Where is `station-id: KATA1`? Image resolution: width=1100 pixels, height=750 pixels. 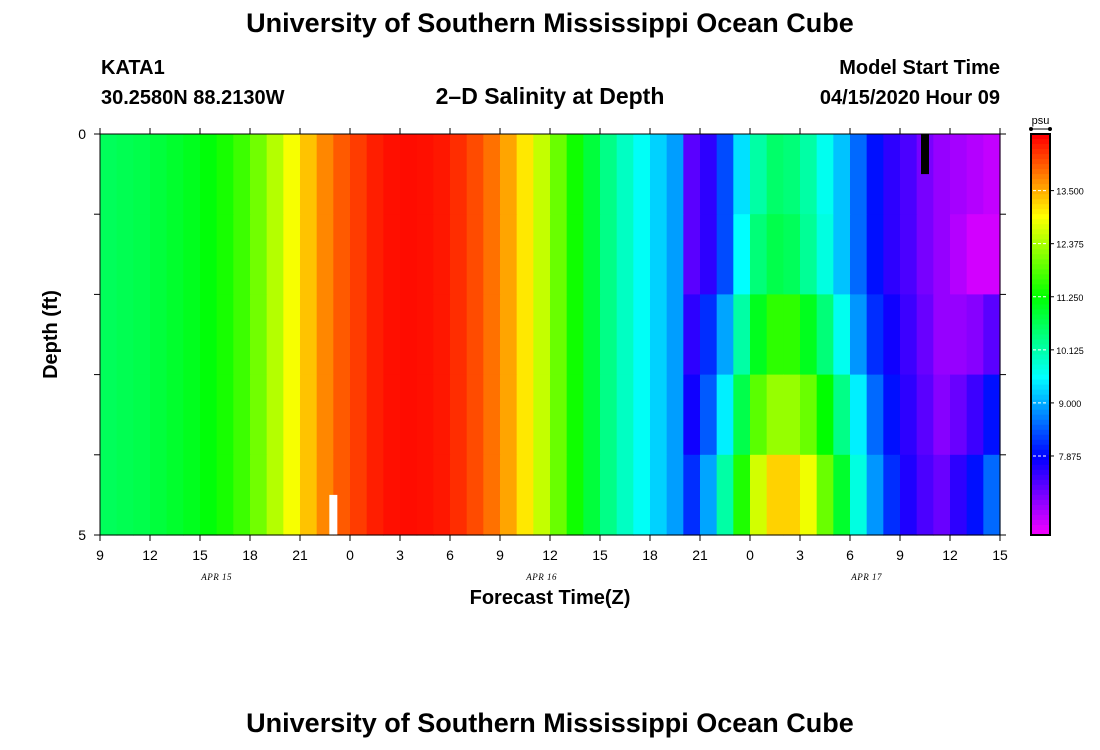 station-id: KATA1 is located at coordinates (133, 68).